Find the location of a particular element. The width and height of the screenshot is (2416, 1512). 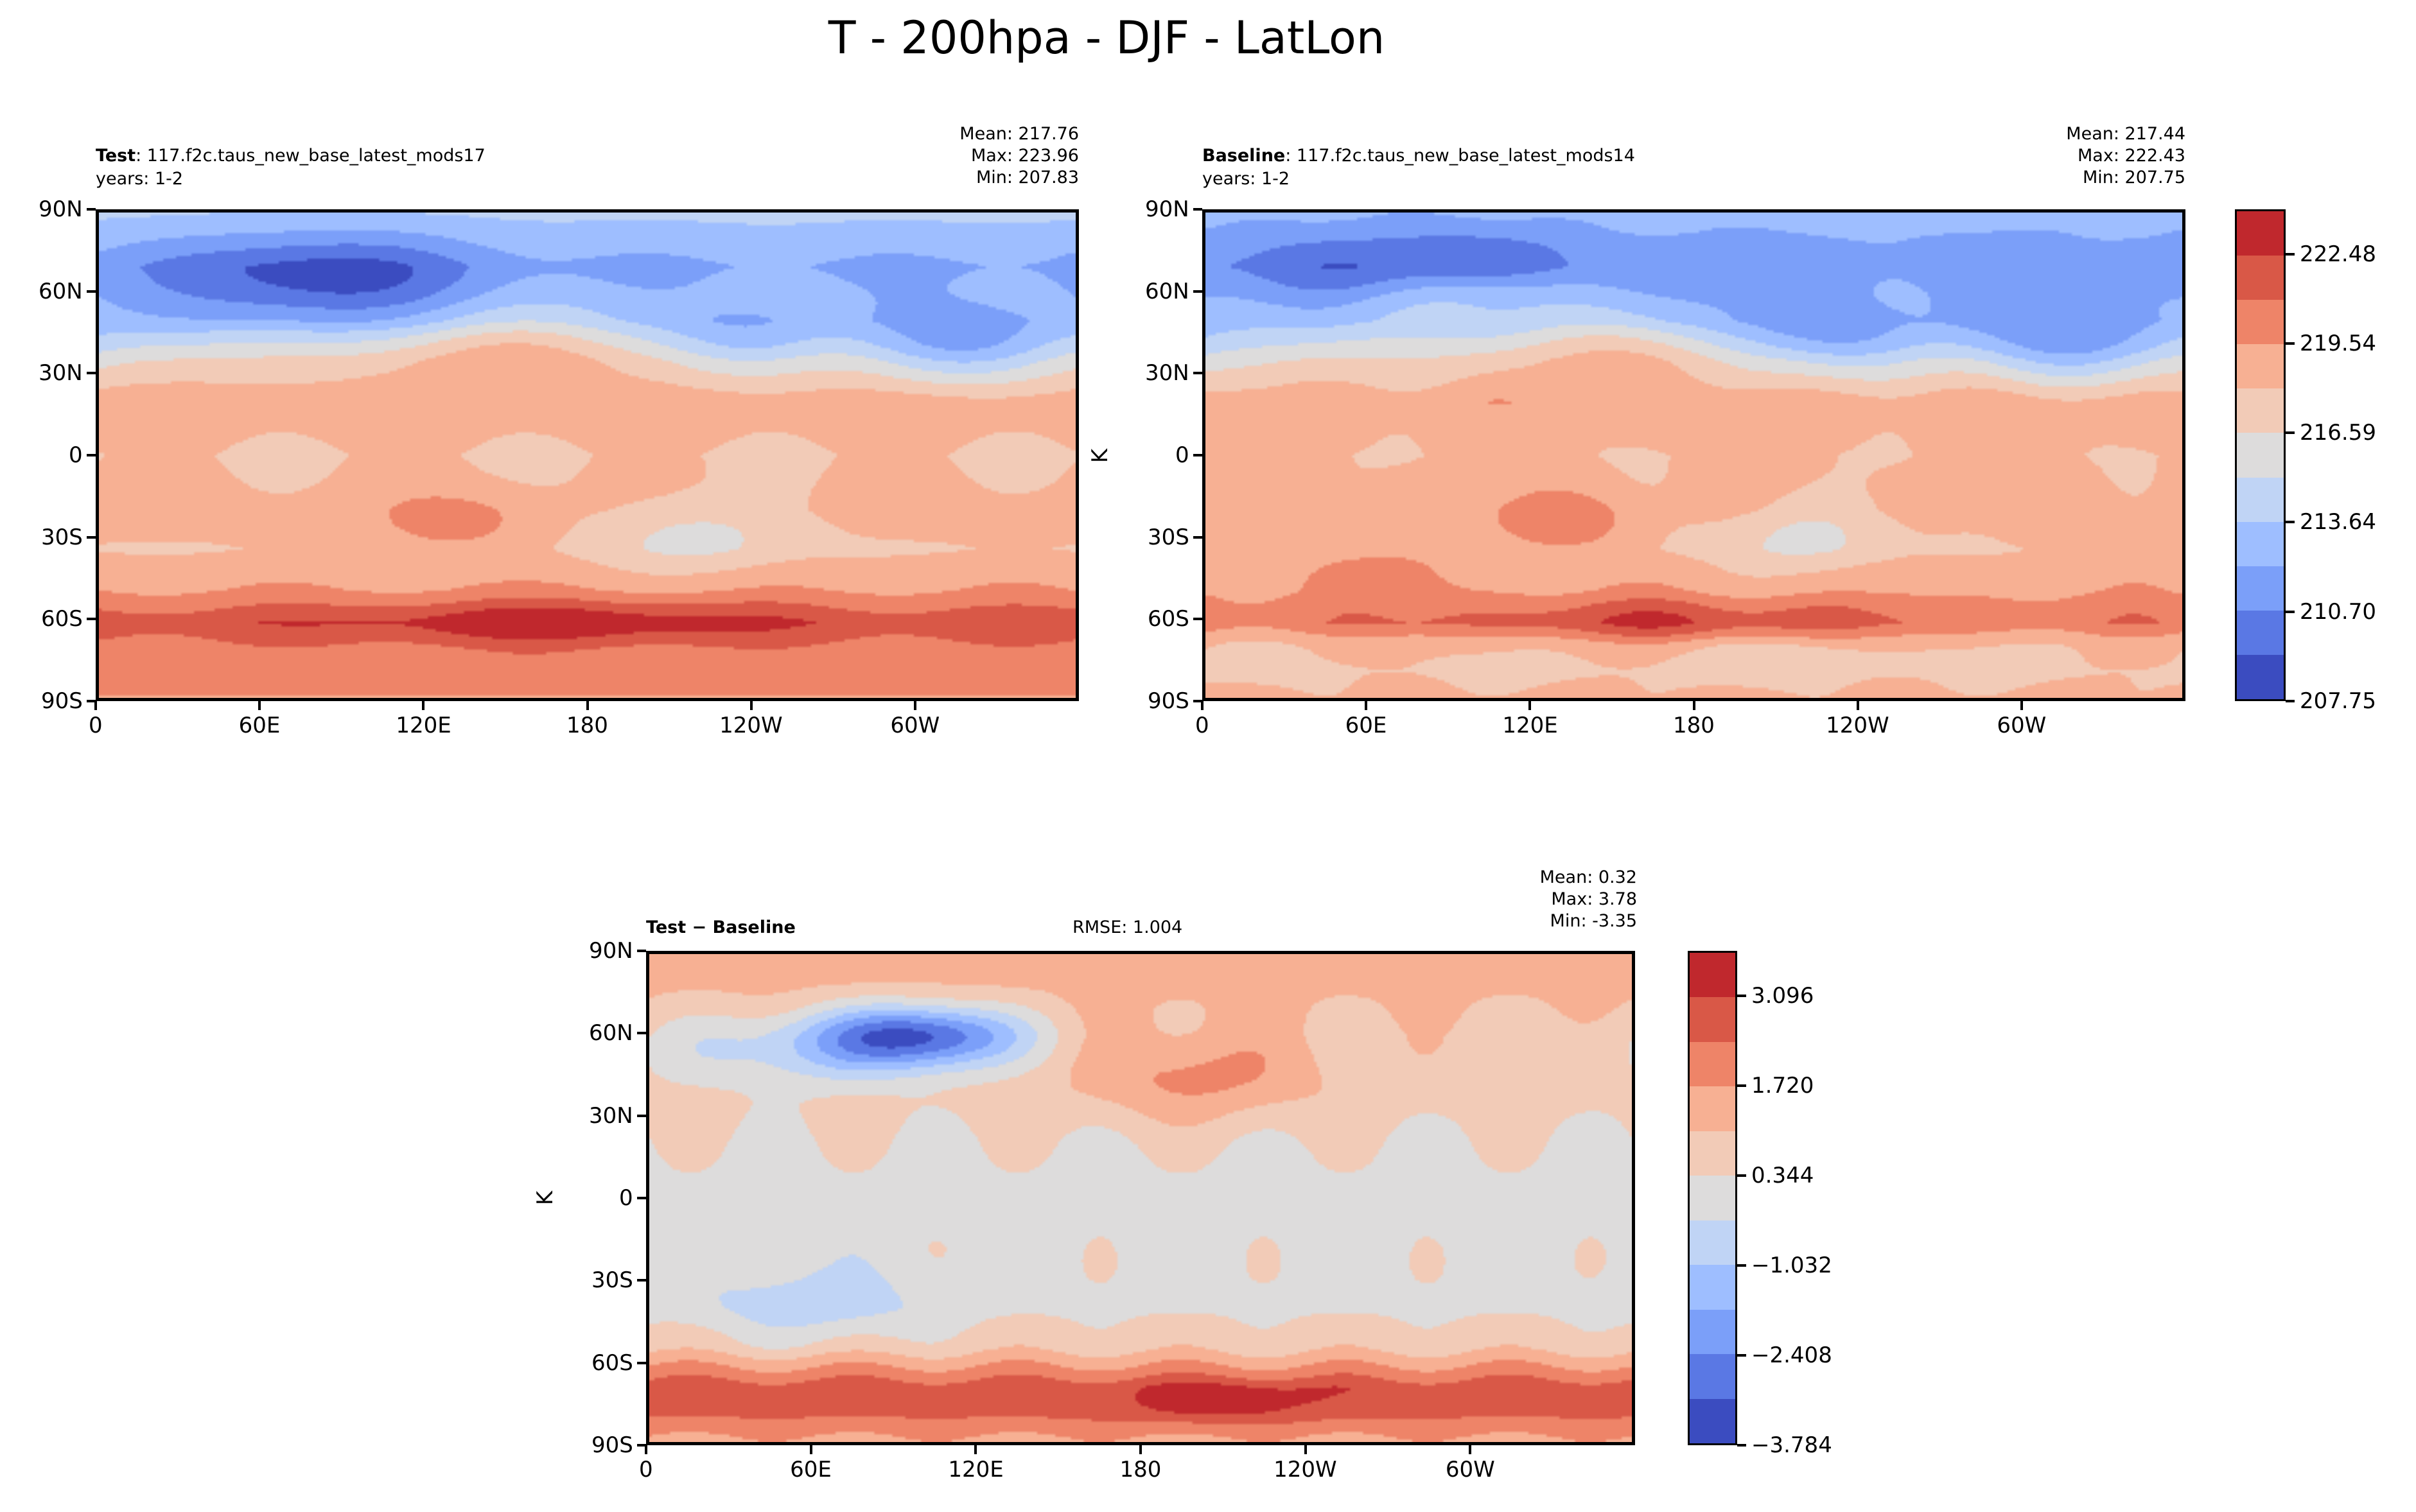

max: Max: 3.78 is located at coordinates (1594, 899).